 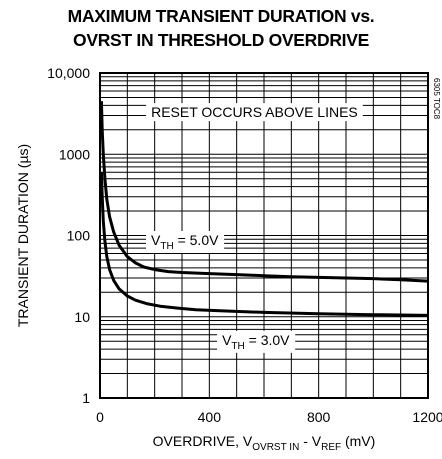 What do you see at coordinates (210, 417) in the screenshot?
I see `x-tick-label: 400` at bounding box center [210, 417].